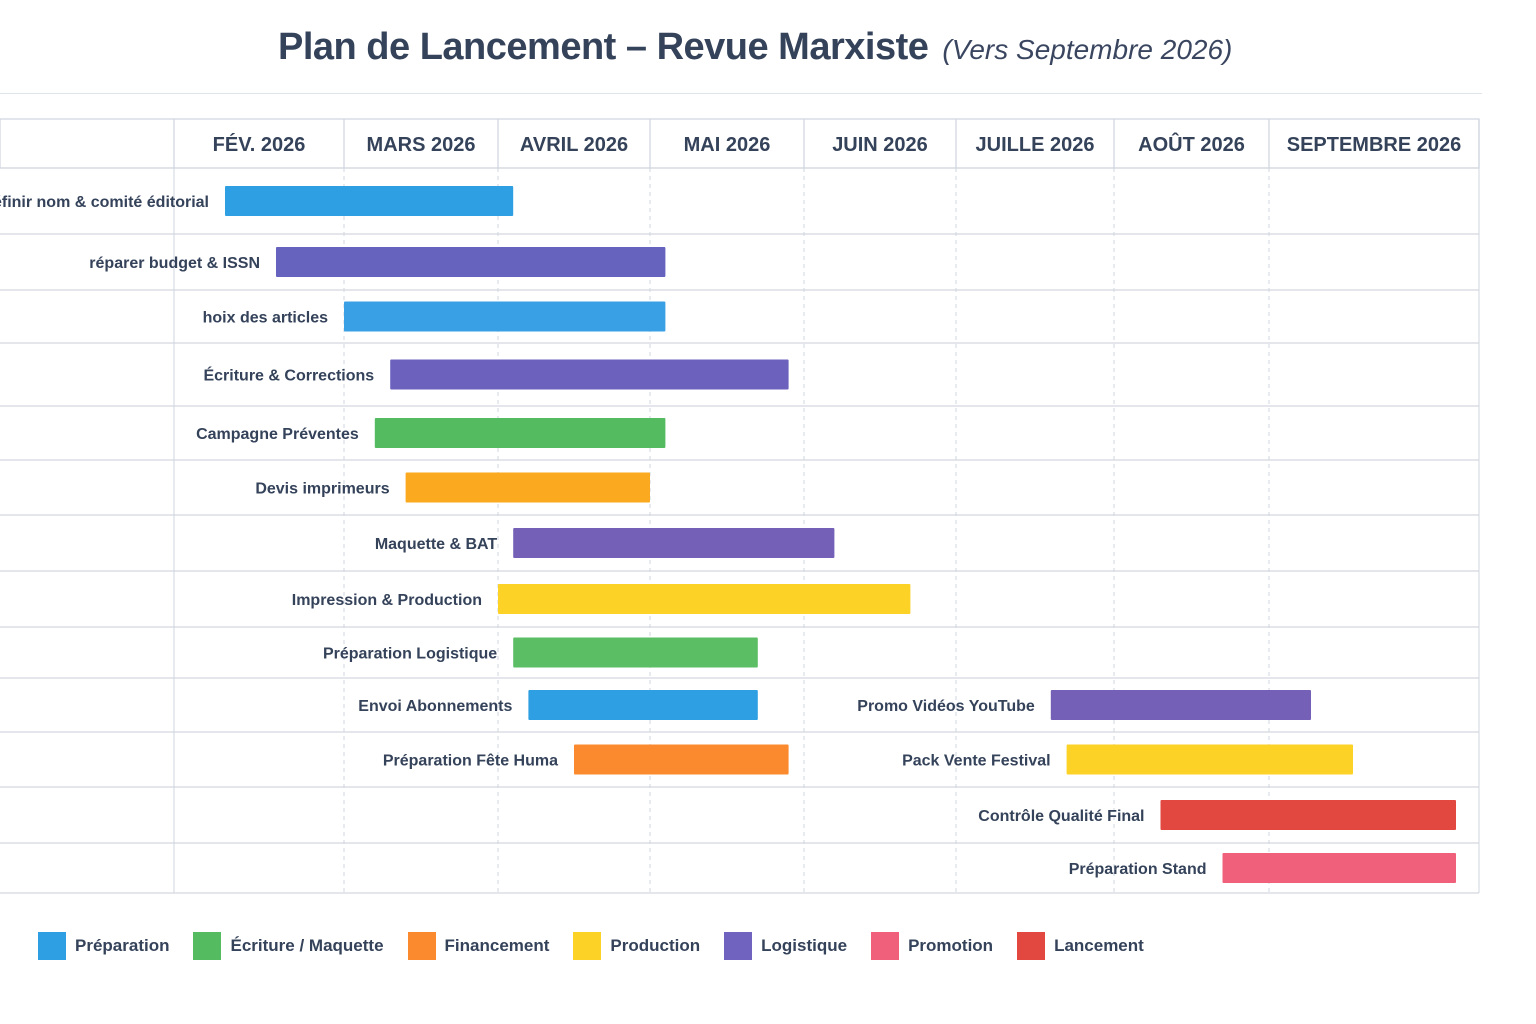 This screenshot has width=1536, height=1024. What do you see at coordinates (122, 945) in the screenshot?
I see `legend-label: Préparation` at bounding box center [122, 945].